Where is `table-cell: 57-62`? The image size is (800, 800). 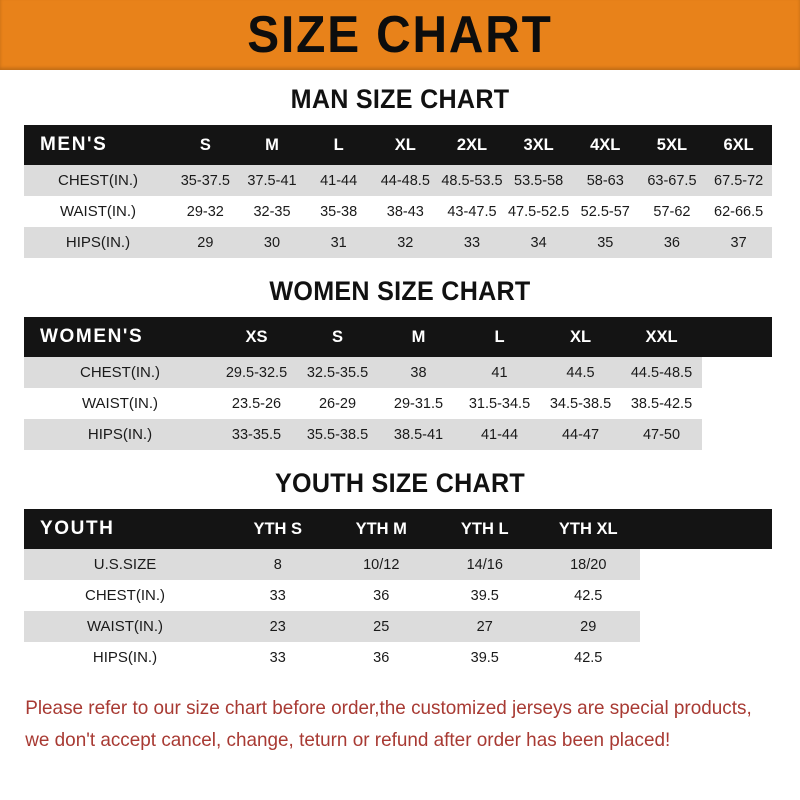
table-cell: 57-62 is located at coordinates (672, 211).